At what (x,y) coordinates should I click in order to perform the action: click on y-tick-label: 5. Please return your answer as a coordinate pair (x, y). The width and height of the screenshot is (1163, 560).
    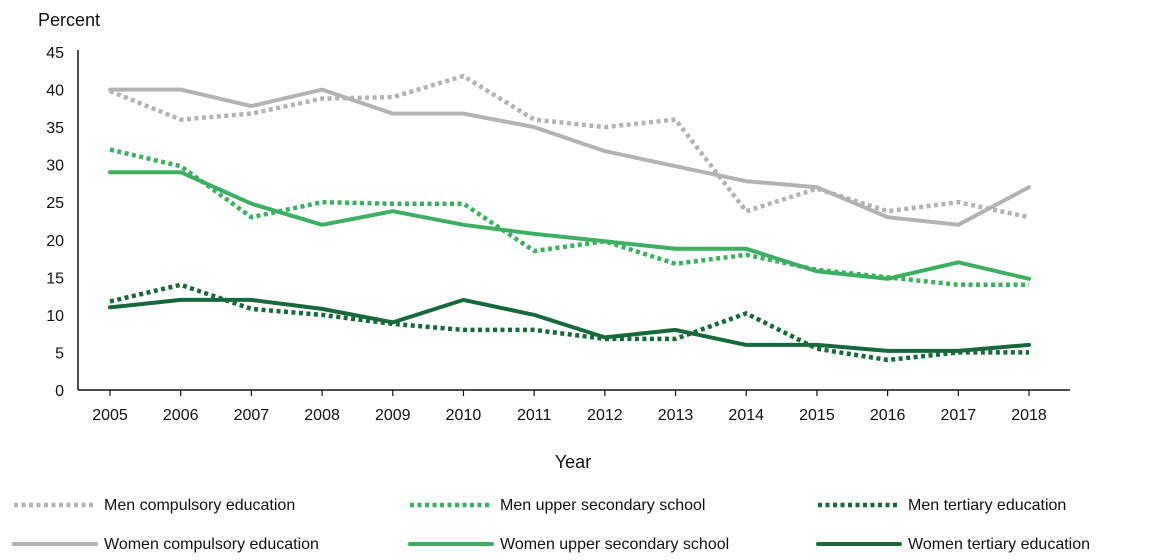
    Looking at the image, I should click on (59, 353).